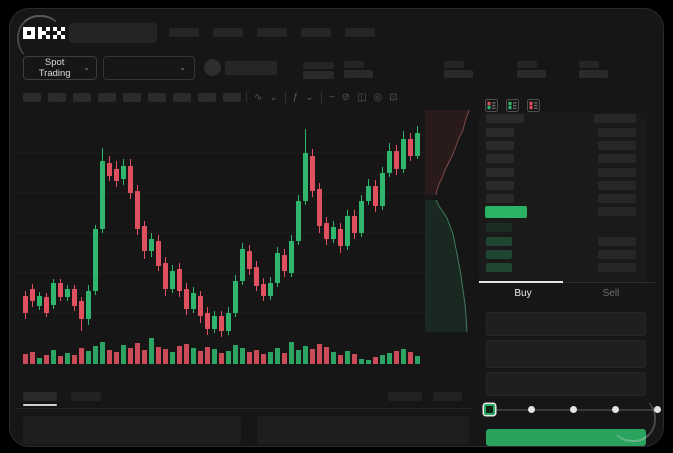 The height and width of the screenshot is (453, 673). Describe the element at coordinates (54, 68) in the screenshot. I see `market-type-label: Spot Trading` at that location.